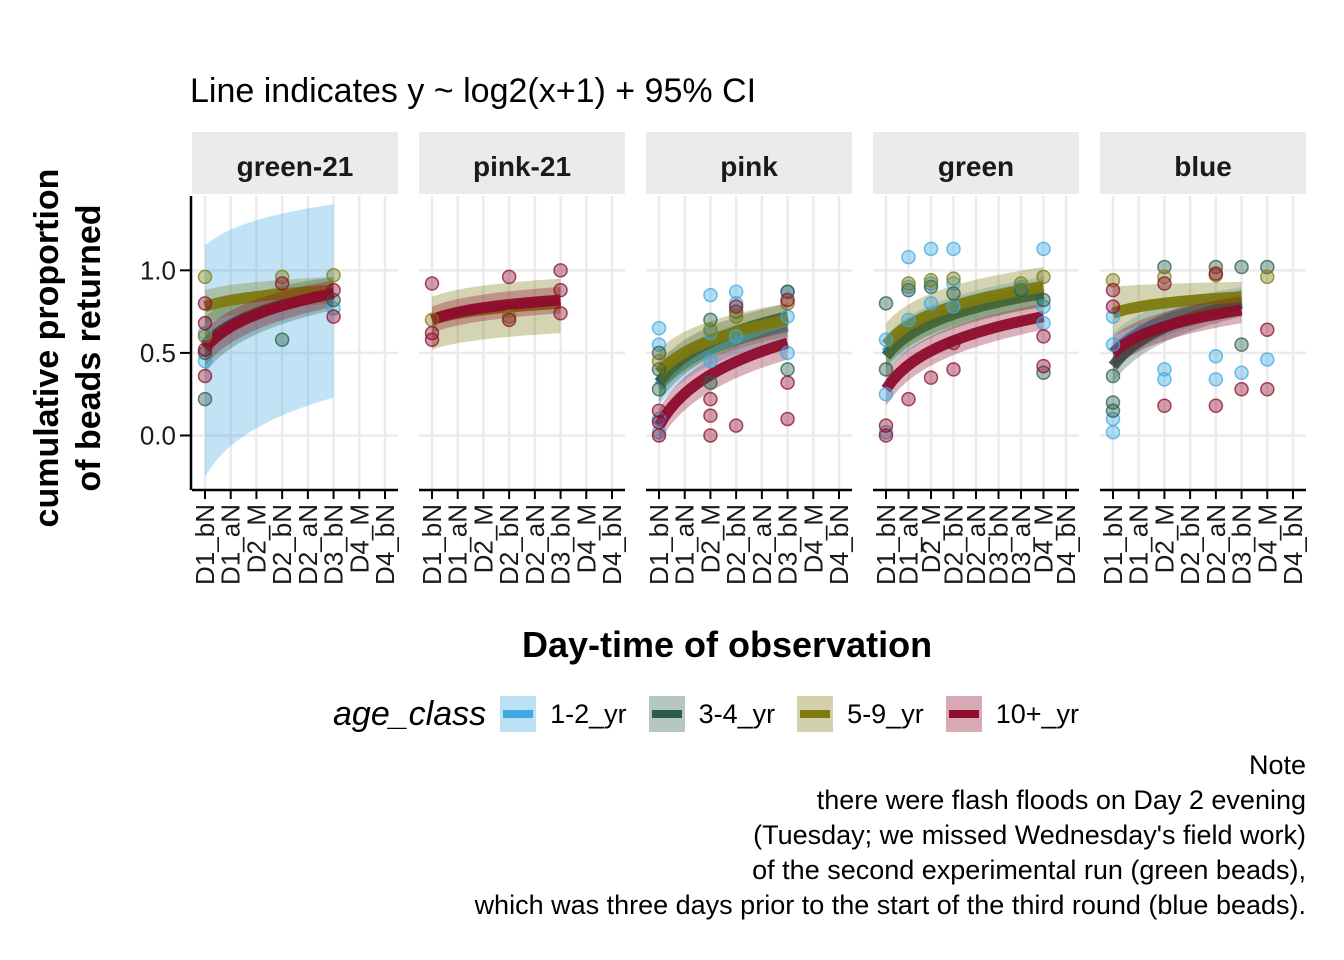  What do you see at coordinates (158, 353) in the screenshot?
I see `y-tick-label: 0.5` at bounding box center [158, 353].